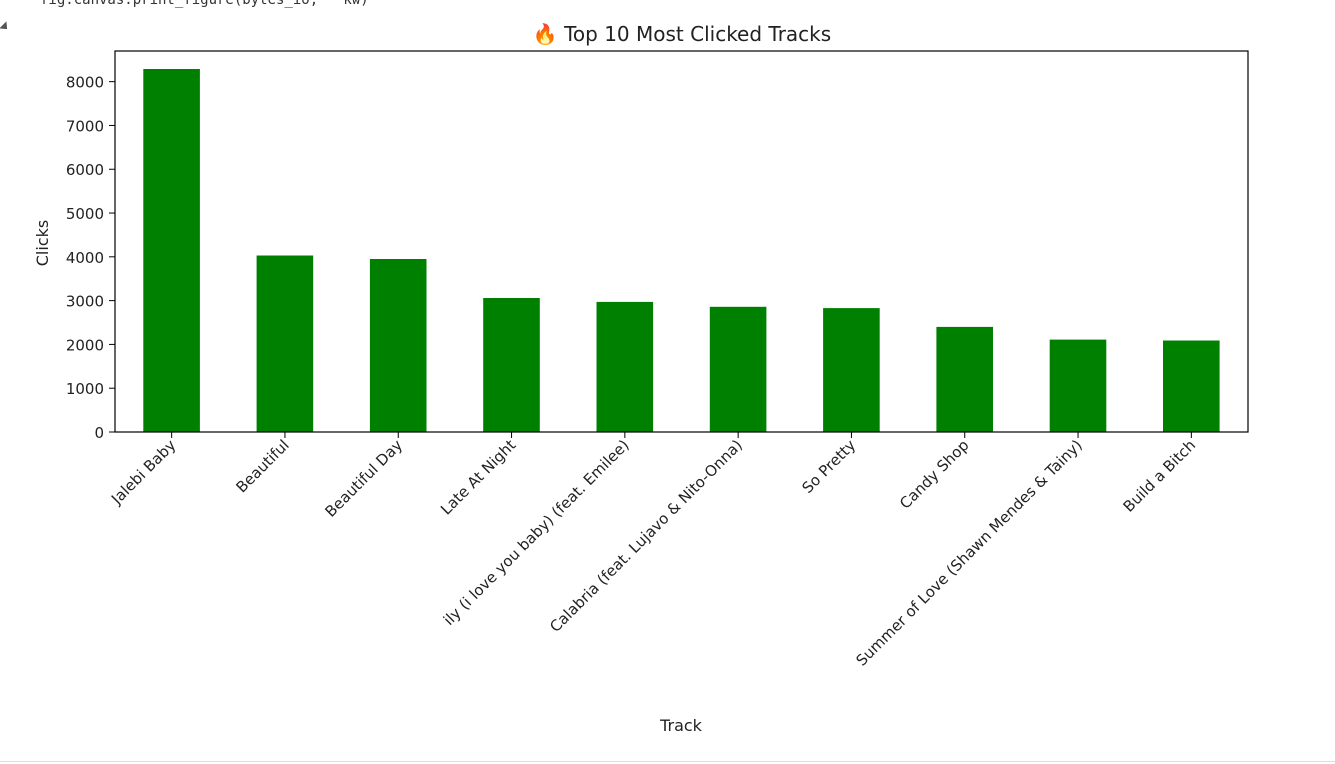 This screenshot has height=764, width=1335. What do you see at coordinates (1160, 476) in the screenshot?
I see `x-tick-label: Build a Bitch` at bounding box center [1160, 476].